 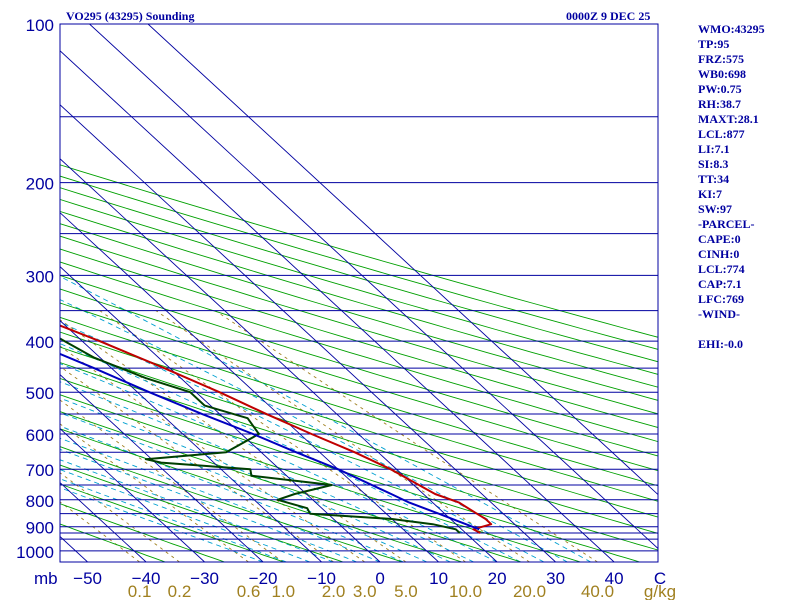 I want to click on pressure-label: 1000, so click(x=35, y=552).